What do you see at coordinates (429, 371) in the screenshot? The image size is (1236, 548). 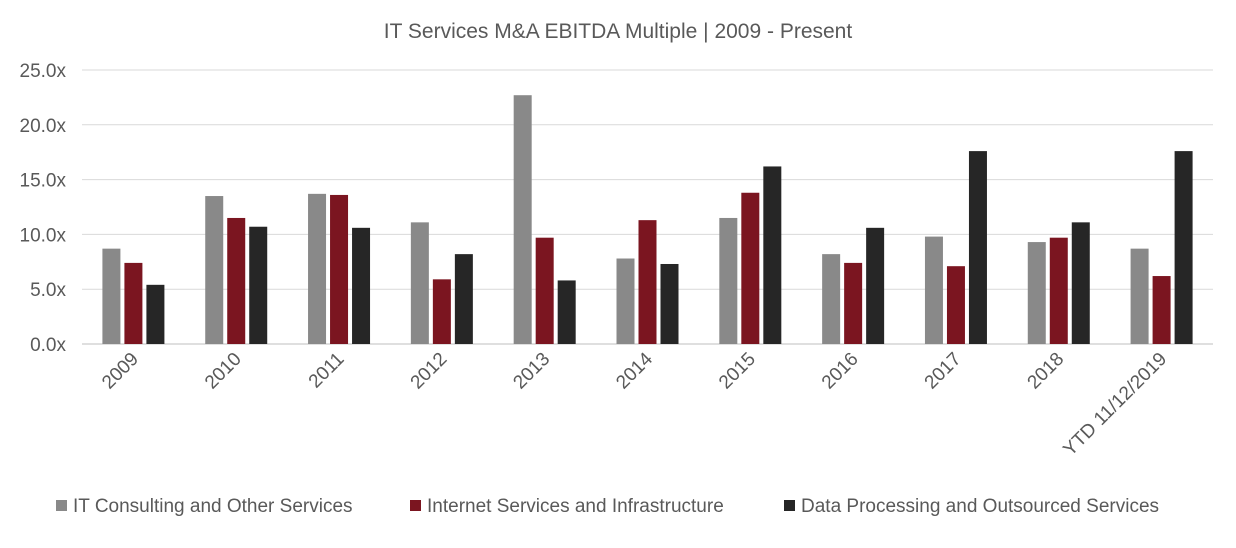 I see `x-tick-label: 2012` at bounding box center [429, 371].